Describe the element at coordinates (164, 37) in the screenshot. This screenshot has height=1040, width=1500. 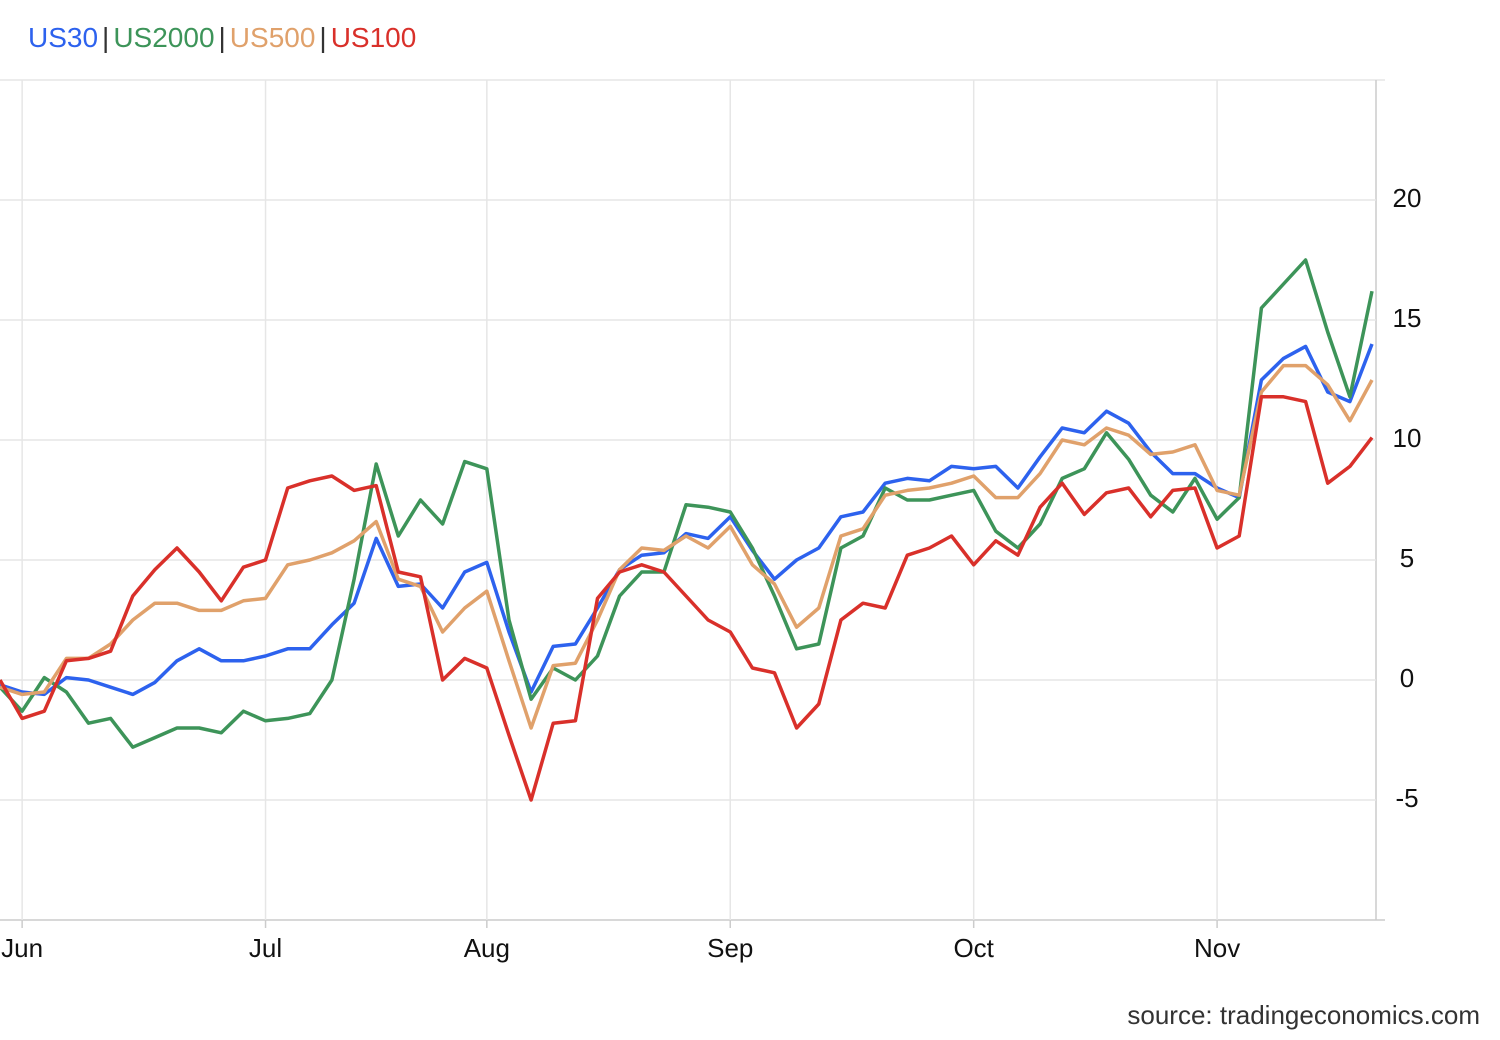
I see `legend-entry: US2000` at that location.